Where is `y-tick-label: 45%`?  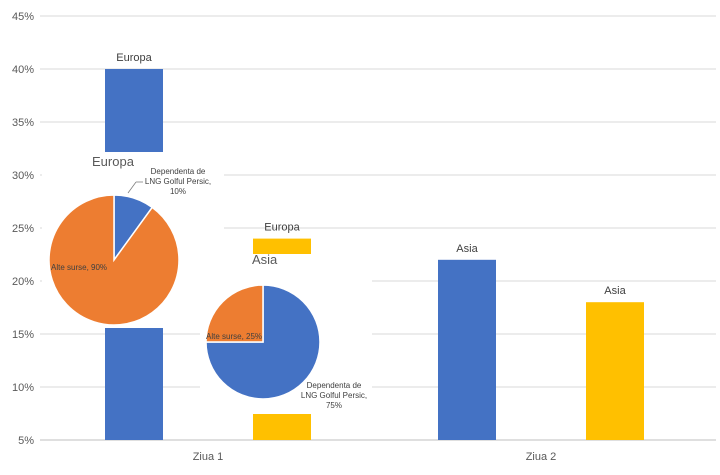 y-tick-label: 45% is located at coordinates (23, 17).